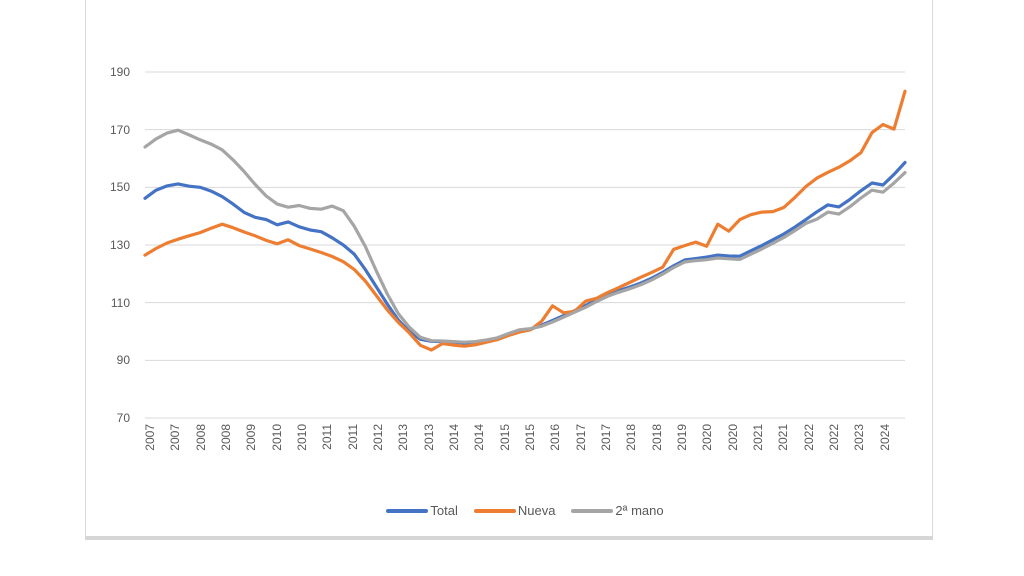 The image size is (1024, 576). I want to click on x-axis-tick-label: 2009, so click(251, 437).